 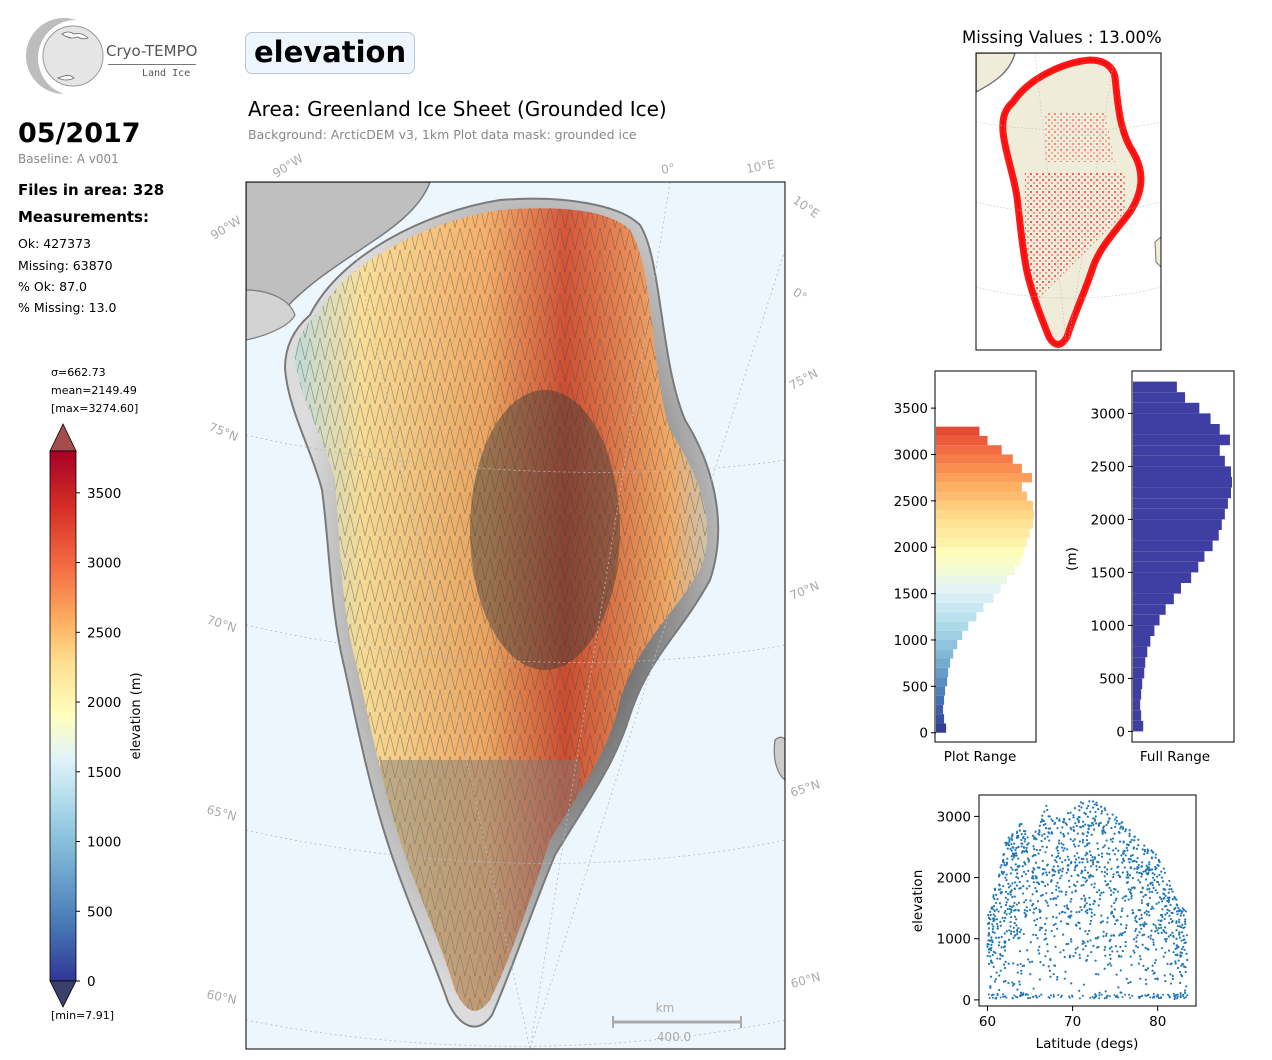 What do you see at coordinates (66, 57) in the screenshot?
I see `logo-mark` at bounding box center [66, 57].